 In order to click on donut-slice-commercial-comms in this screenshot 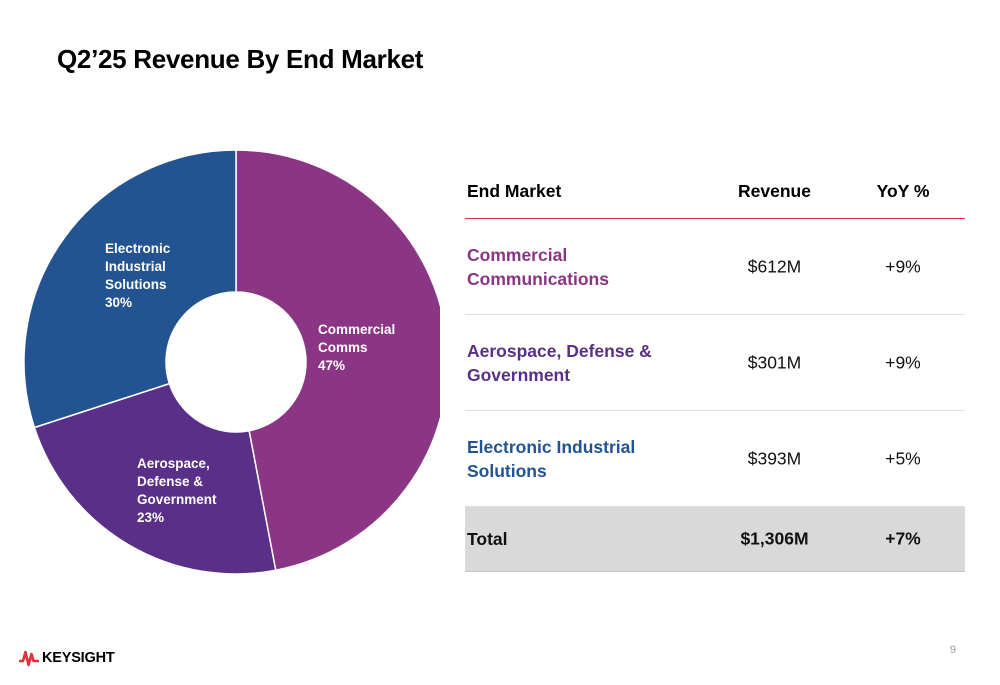, I will do `click(337, 360)`.